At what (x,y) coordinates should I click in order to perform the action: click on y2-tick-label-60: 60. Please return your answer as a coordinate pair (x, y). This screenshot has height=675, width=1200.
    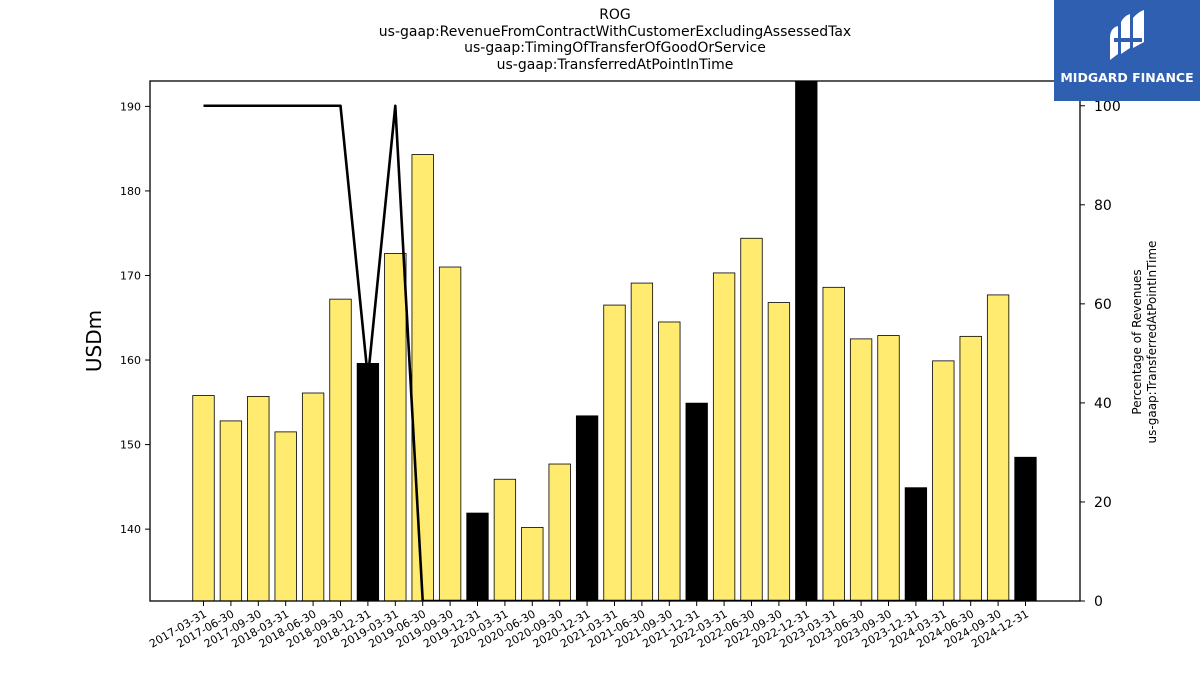
    Looking at the image, I should click on (1103, 305).